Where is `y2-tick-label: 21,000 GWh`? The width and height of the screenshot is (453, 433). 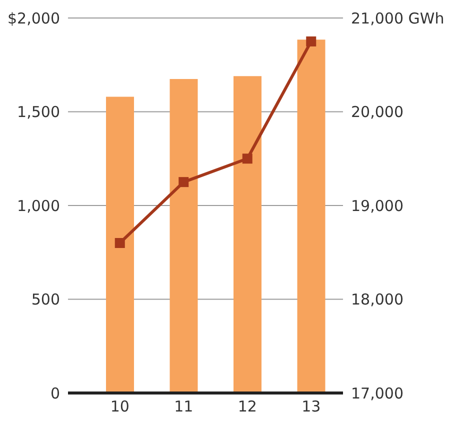 y2-tick-label: 21,000 GWh is located at coordinates (397, 18).